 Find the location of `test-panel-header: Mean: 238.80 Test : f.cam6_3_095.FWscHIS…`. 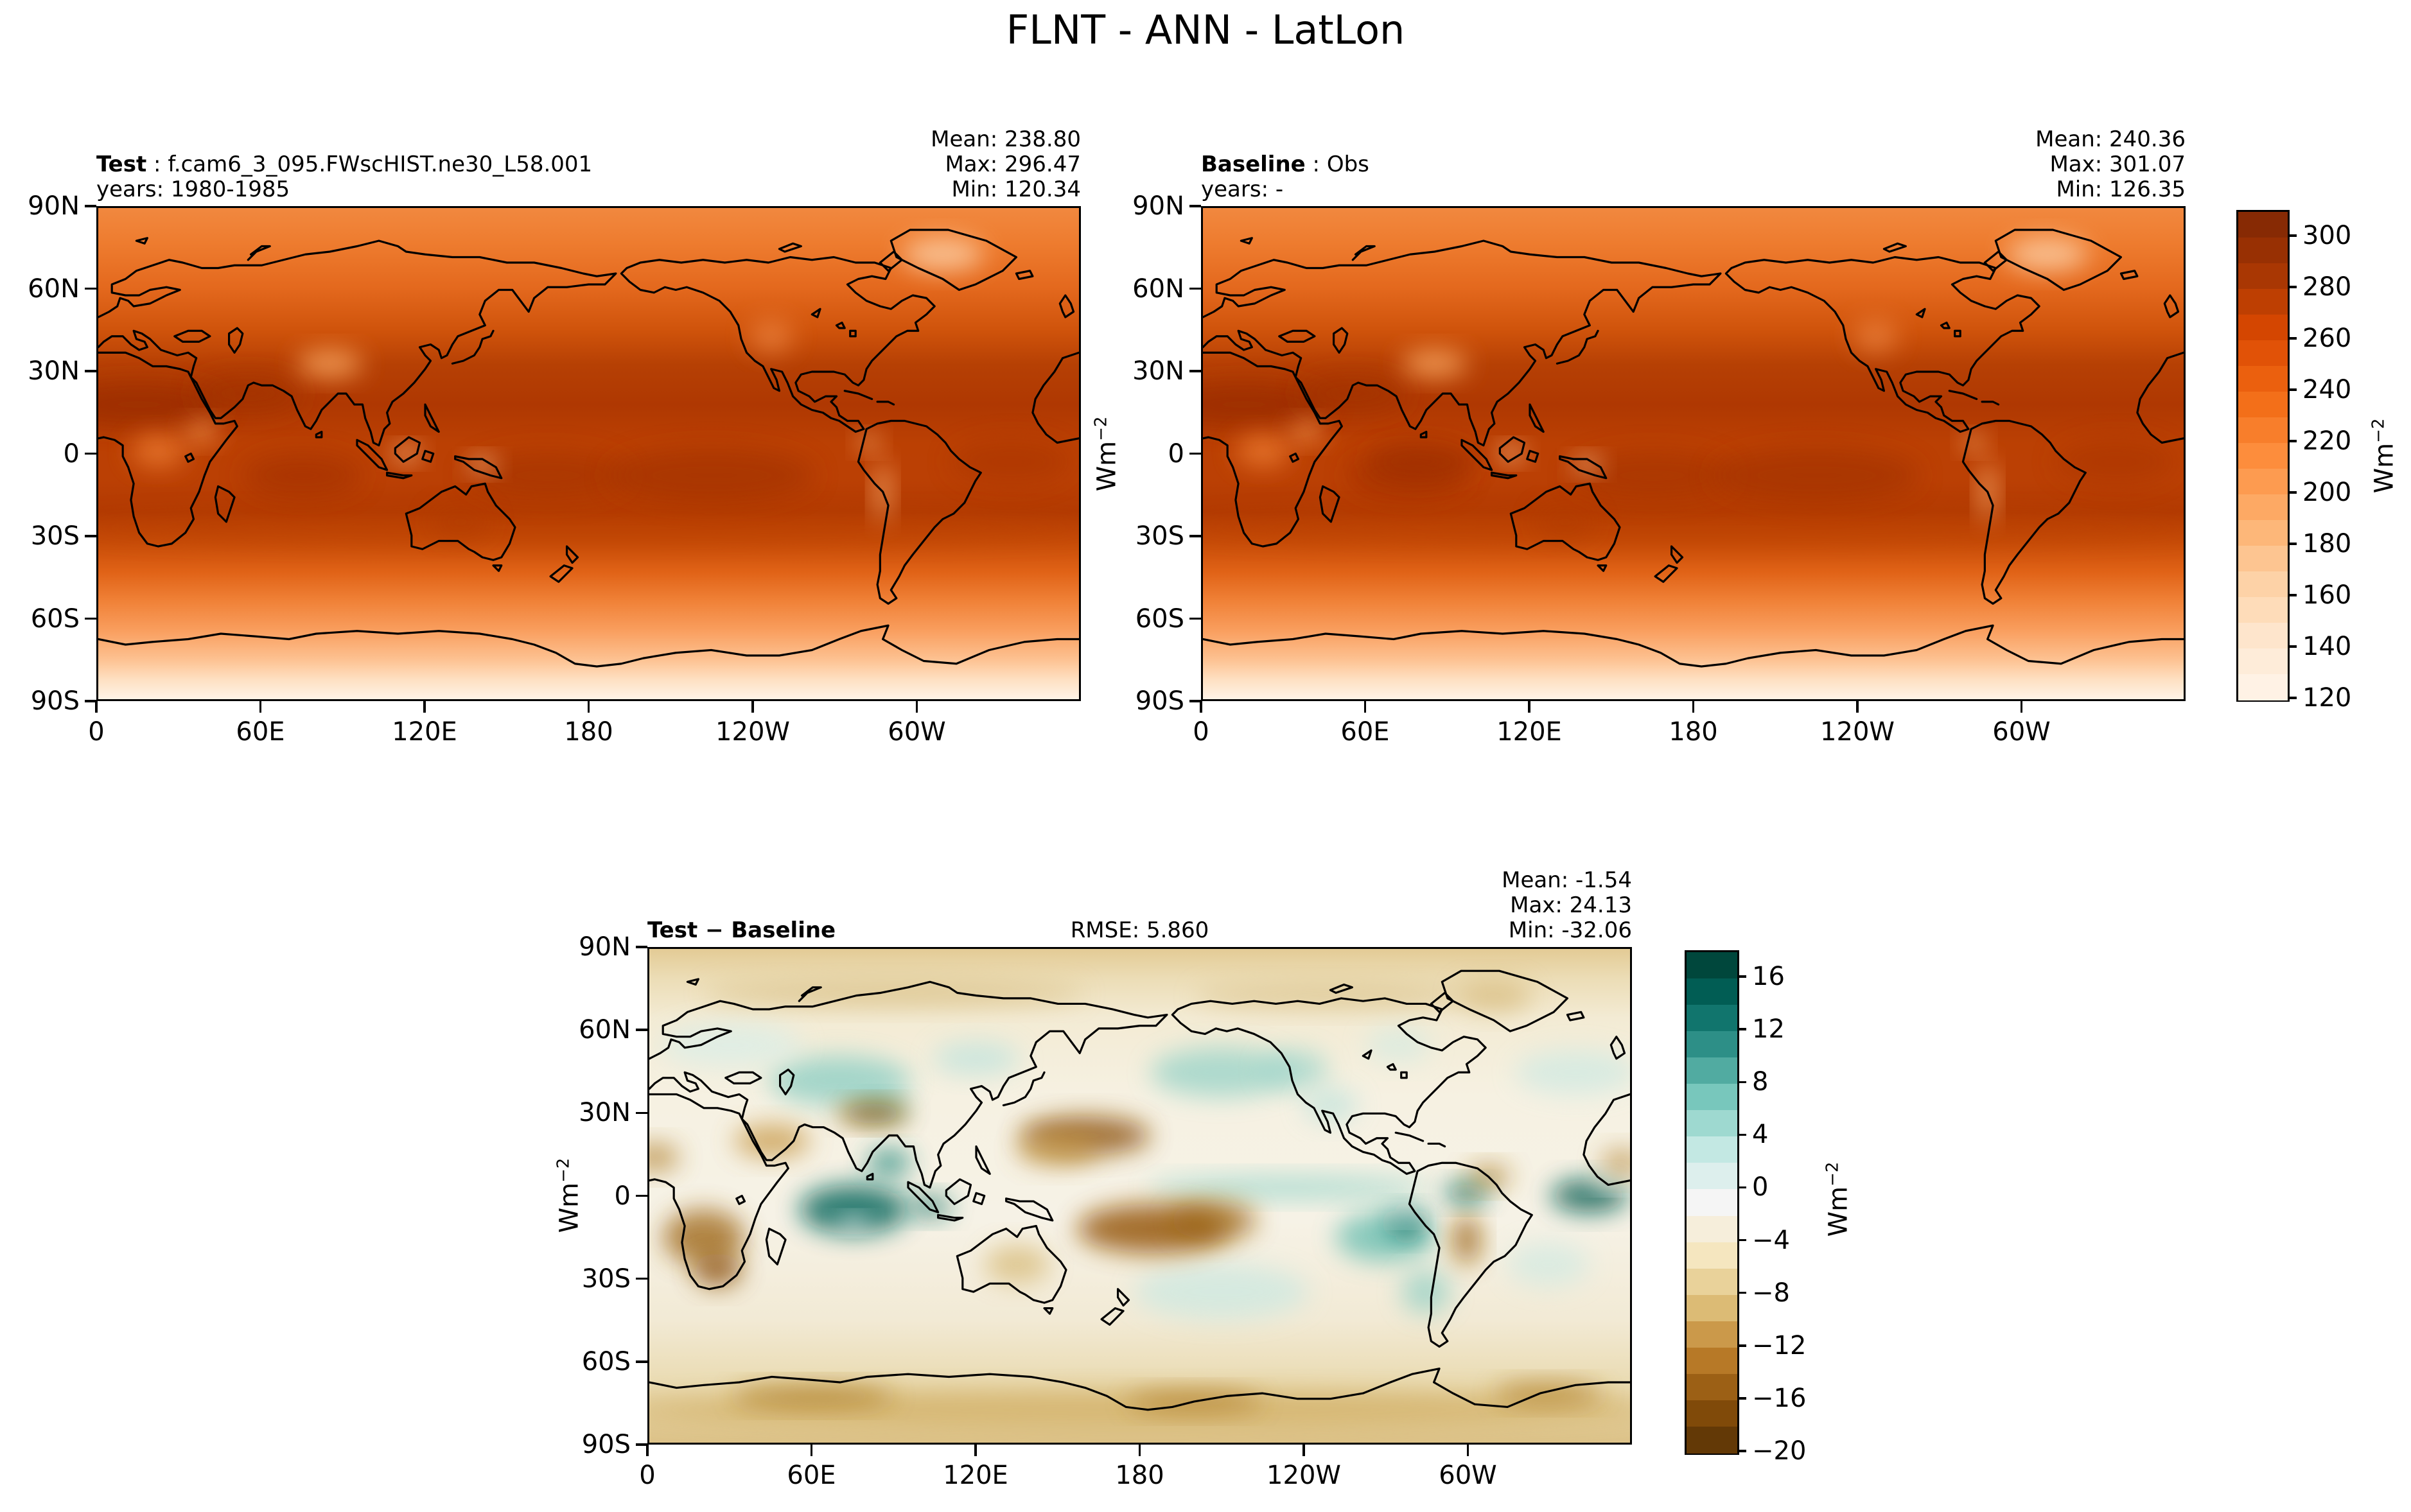

test-panel-header: Mean: 238.80 Test : f.cam6_3_095.FWscHIS… is located at coordinates (588, 164).